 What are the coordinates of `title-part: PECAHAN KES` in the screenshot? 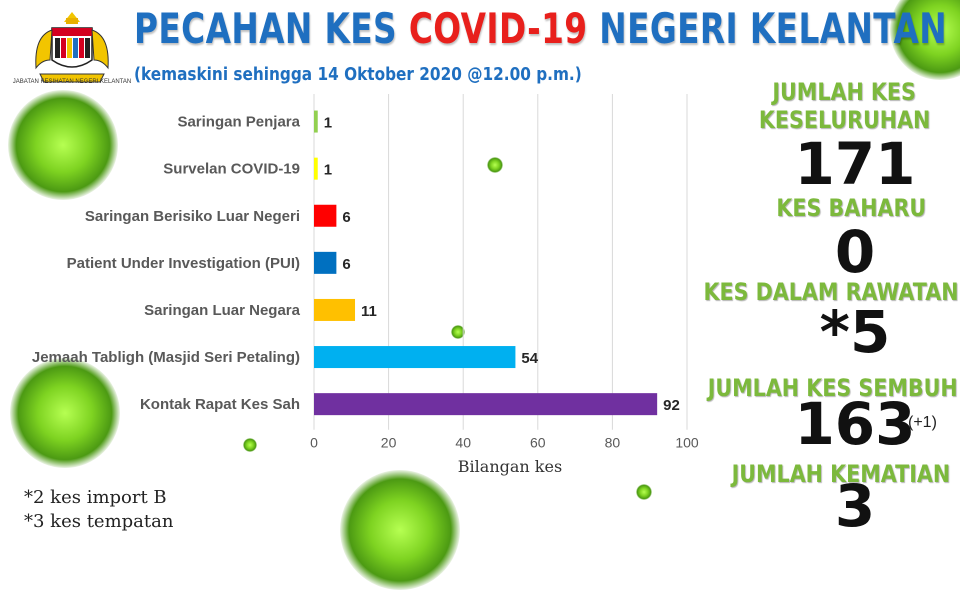 It's located at (271, 28).